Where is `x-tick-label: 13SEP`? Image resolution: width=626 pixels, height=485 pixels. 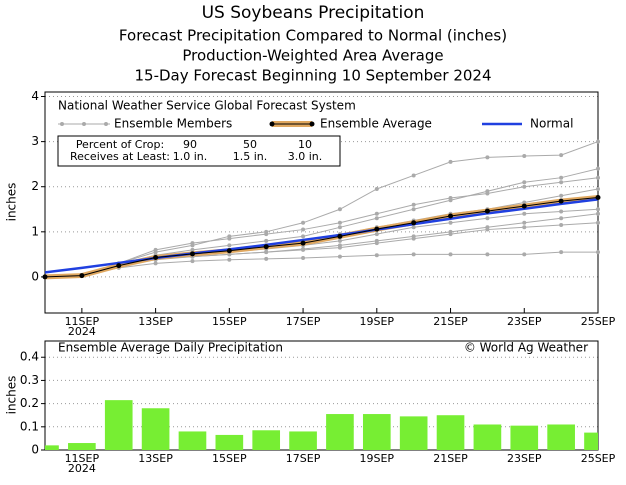
x-tick-label: 13SEP is located at coordinates (155, 458).